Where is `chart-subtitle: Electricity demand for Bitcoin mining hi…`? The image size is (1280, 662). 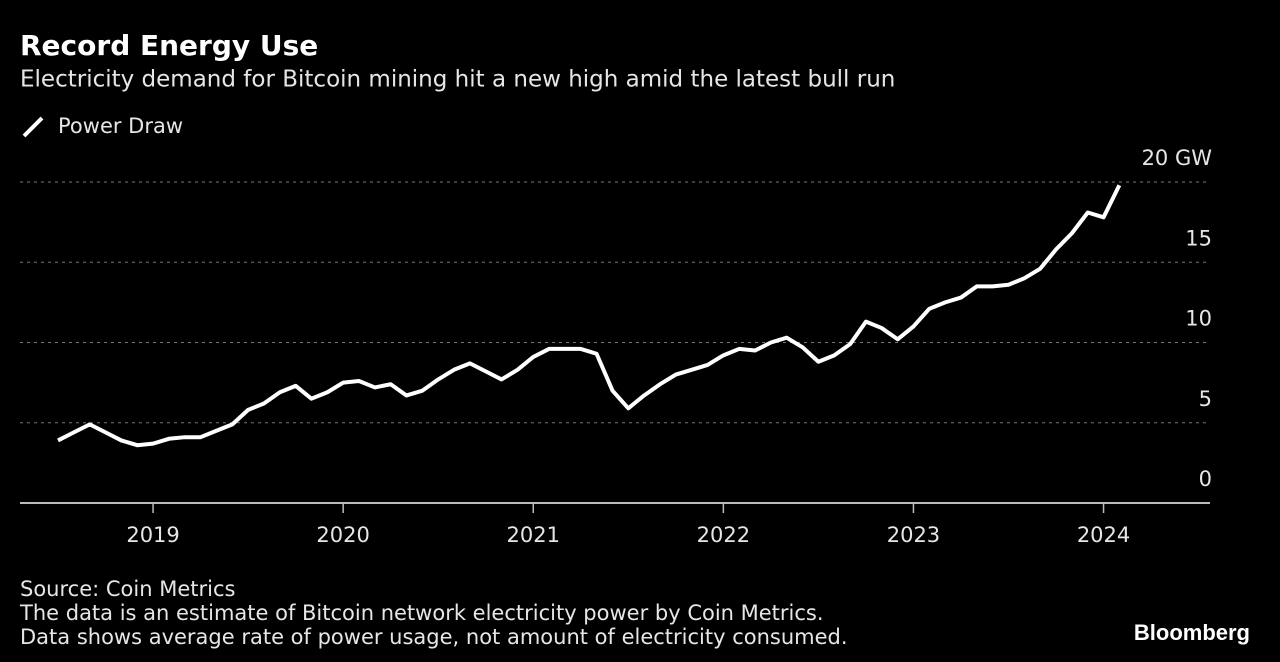 chart-subtitle: Electricity demand for Bitcoin mining hi… is located at coordinates (457, 80).